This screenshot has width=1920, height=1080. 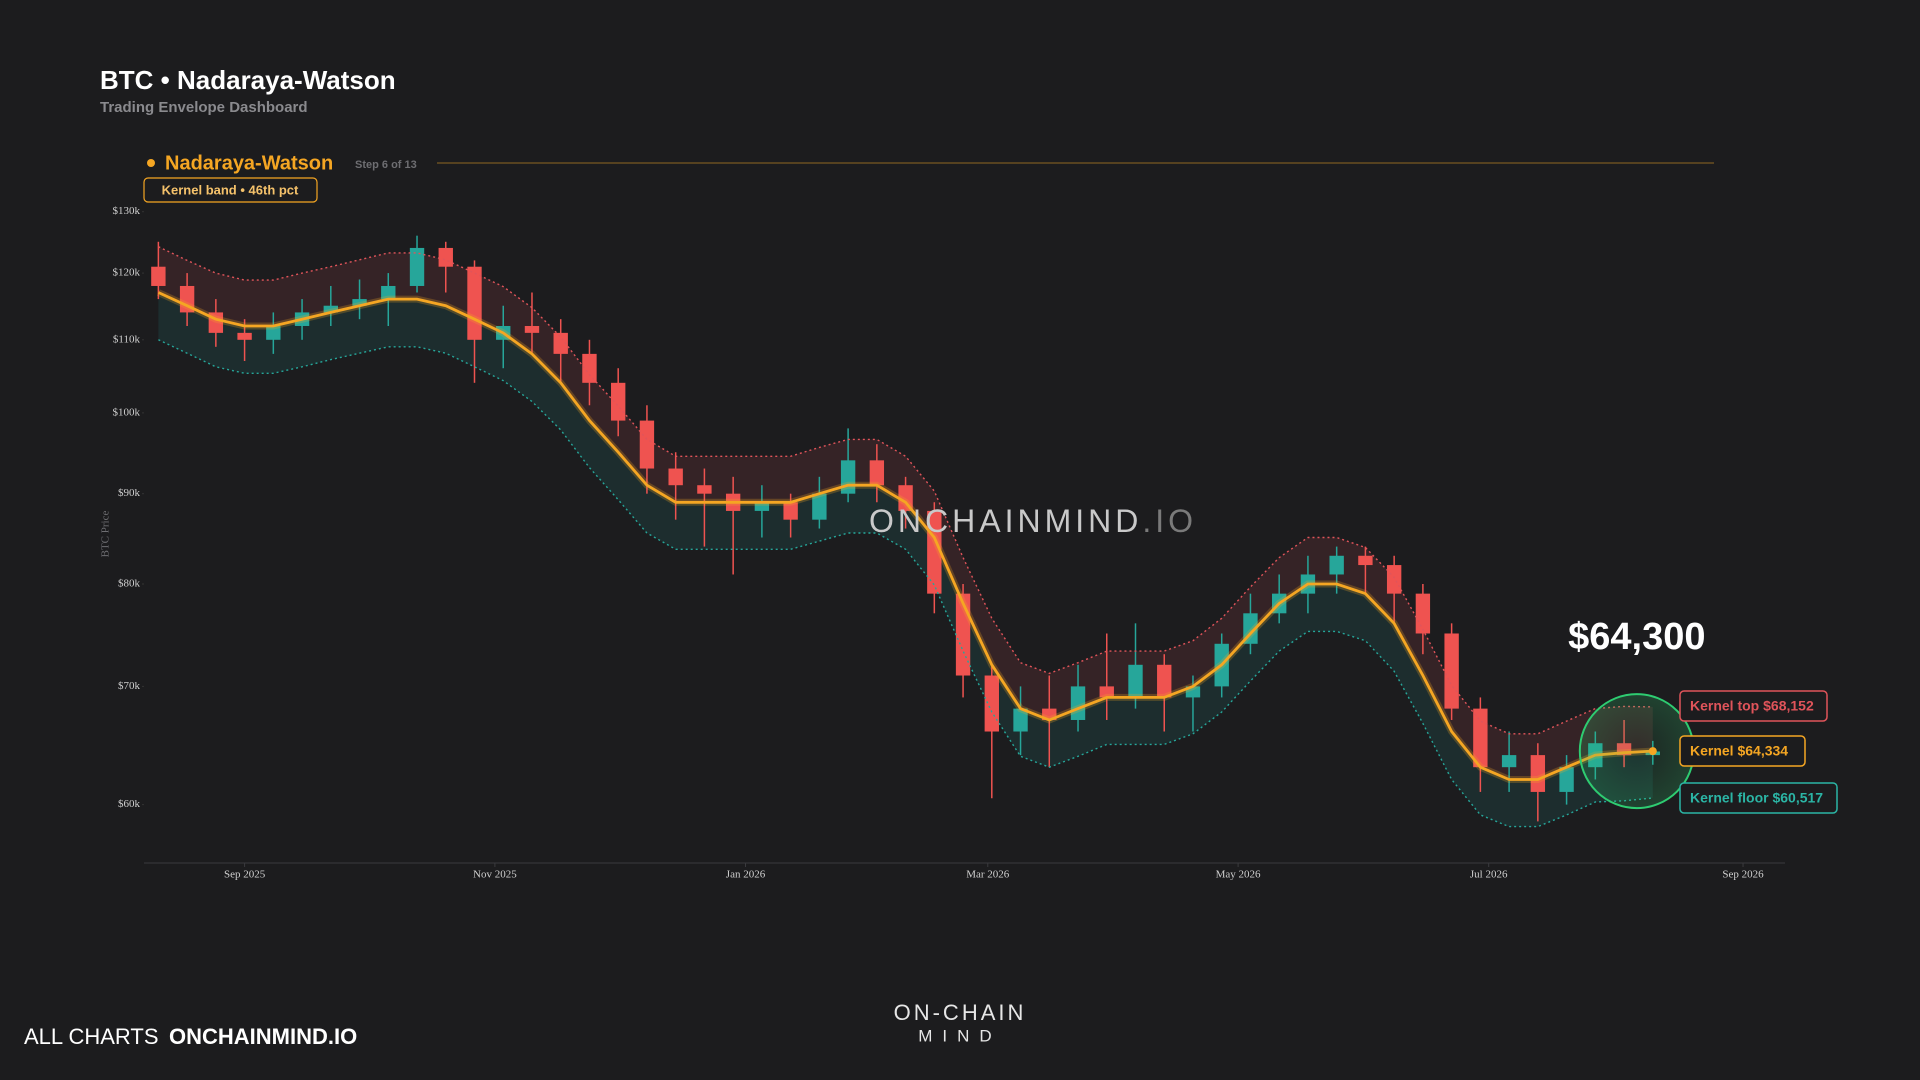 What do you see at coordinates (1652, 751) in the screenshot?
I see `kernel-end-dot` at bounding box center [1652, 751].